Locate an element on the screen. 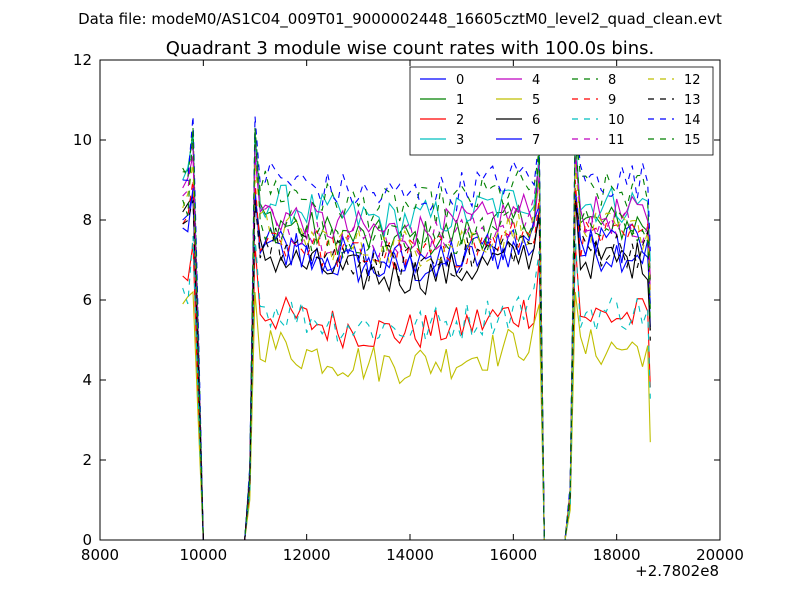 The width and height of the screenshot is (800, 600). x-tick-label: 12000 is located at coordinates (307, 555).